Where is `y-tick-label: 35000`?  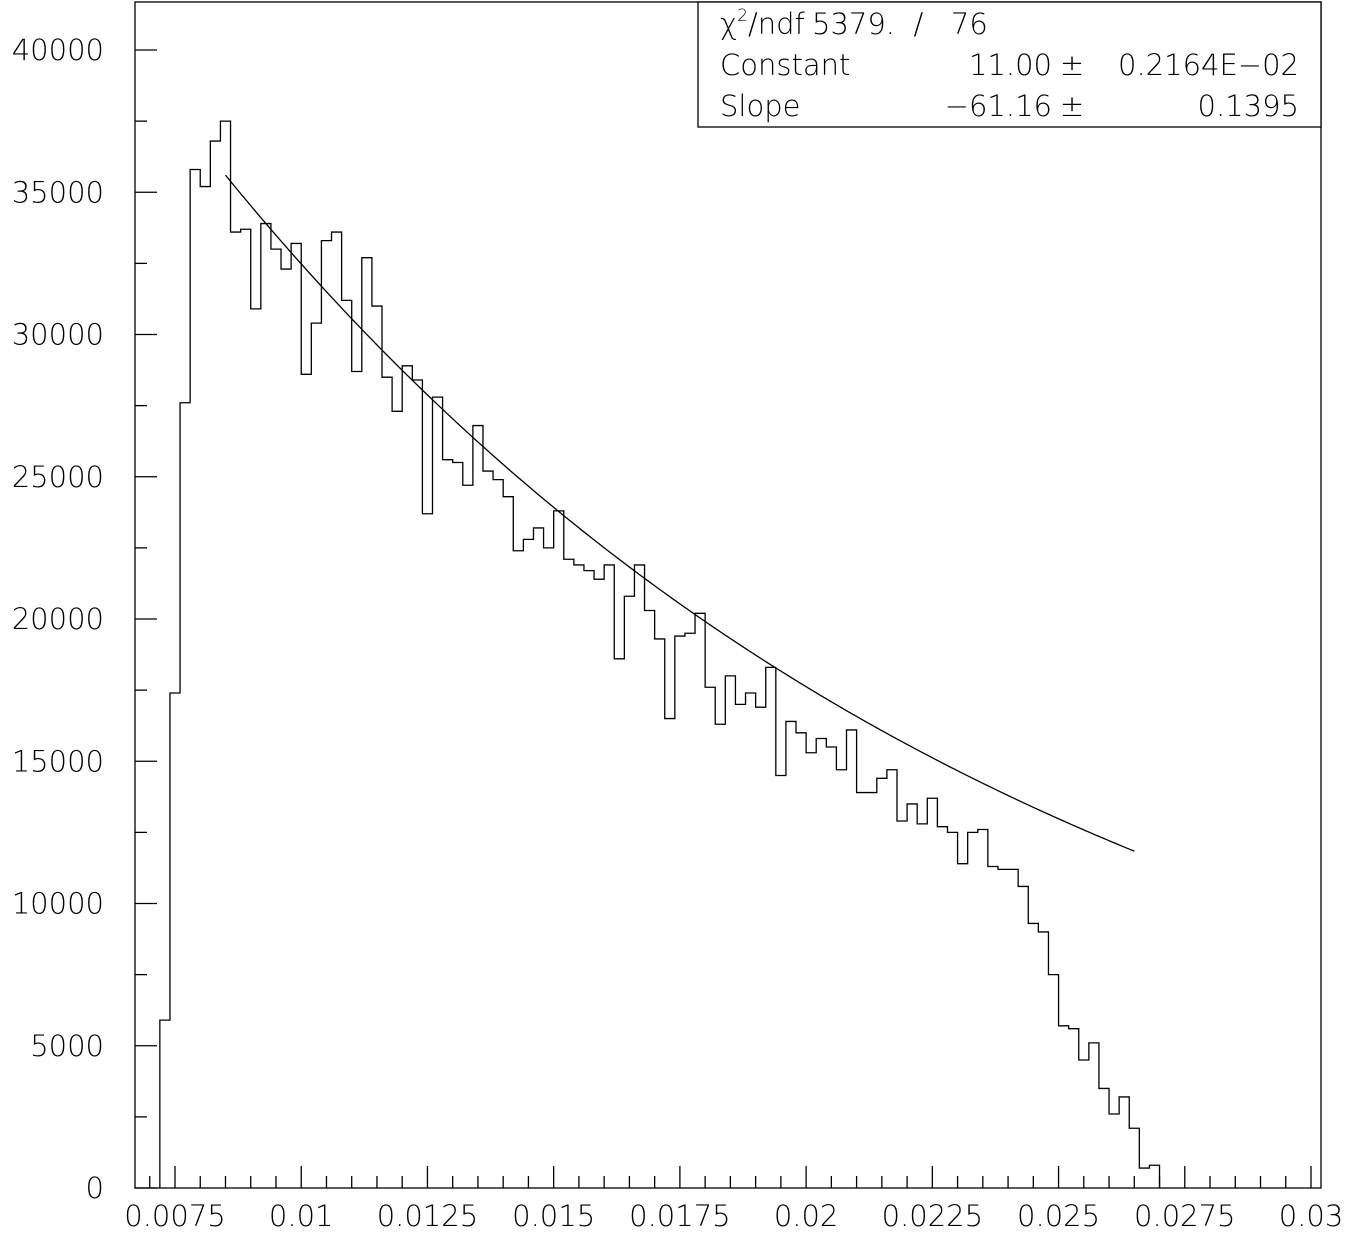 y-tick-label: 35000 is located at coordinates (58, 192).